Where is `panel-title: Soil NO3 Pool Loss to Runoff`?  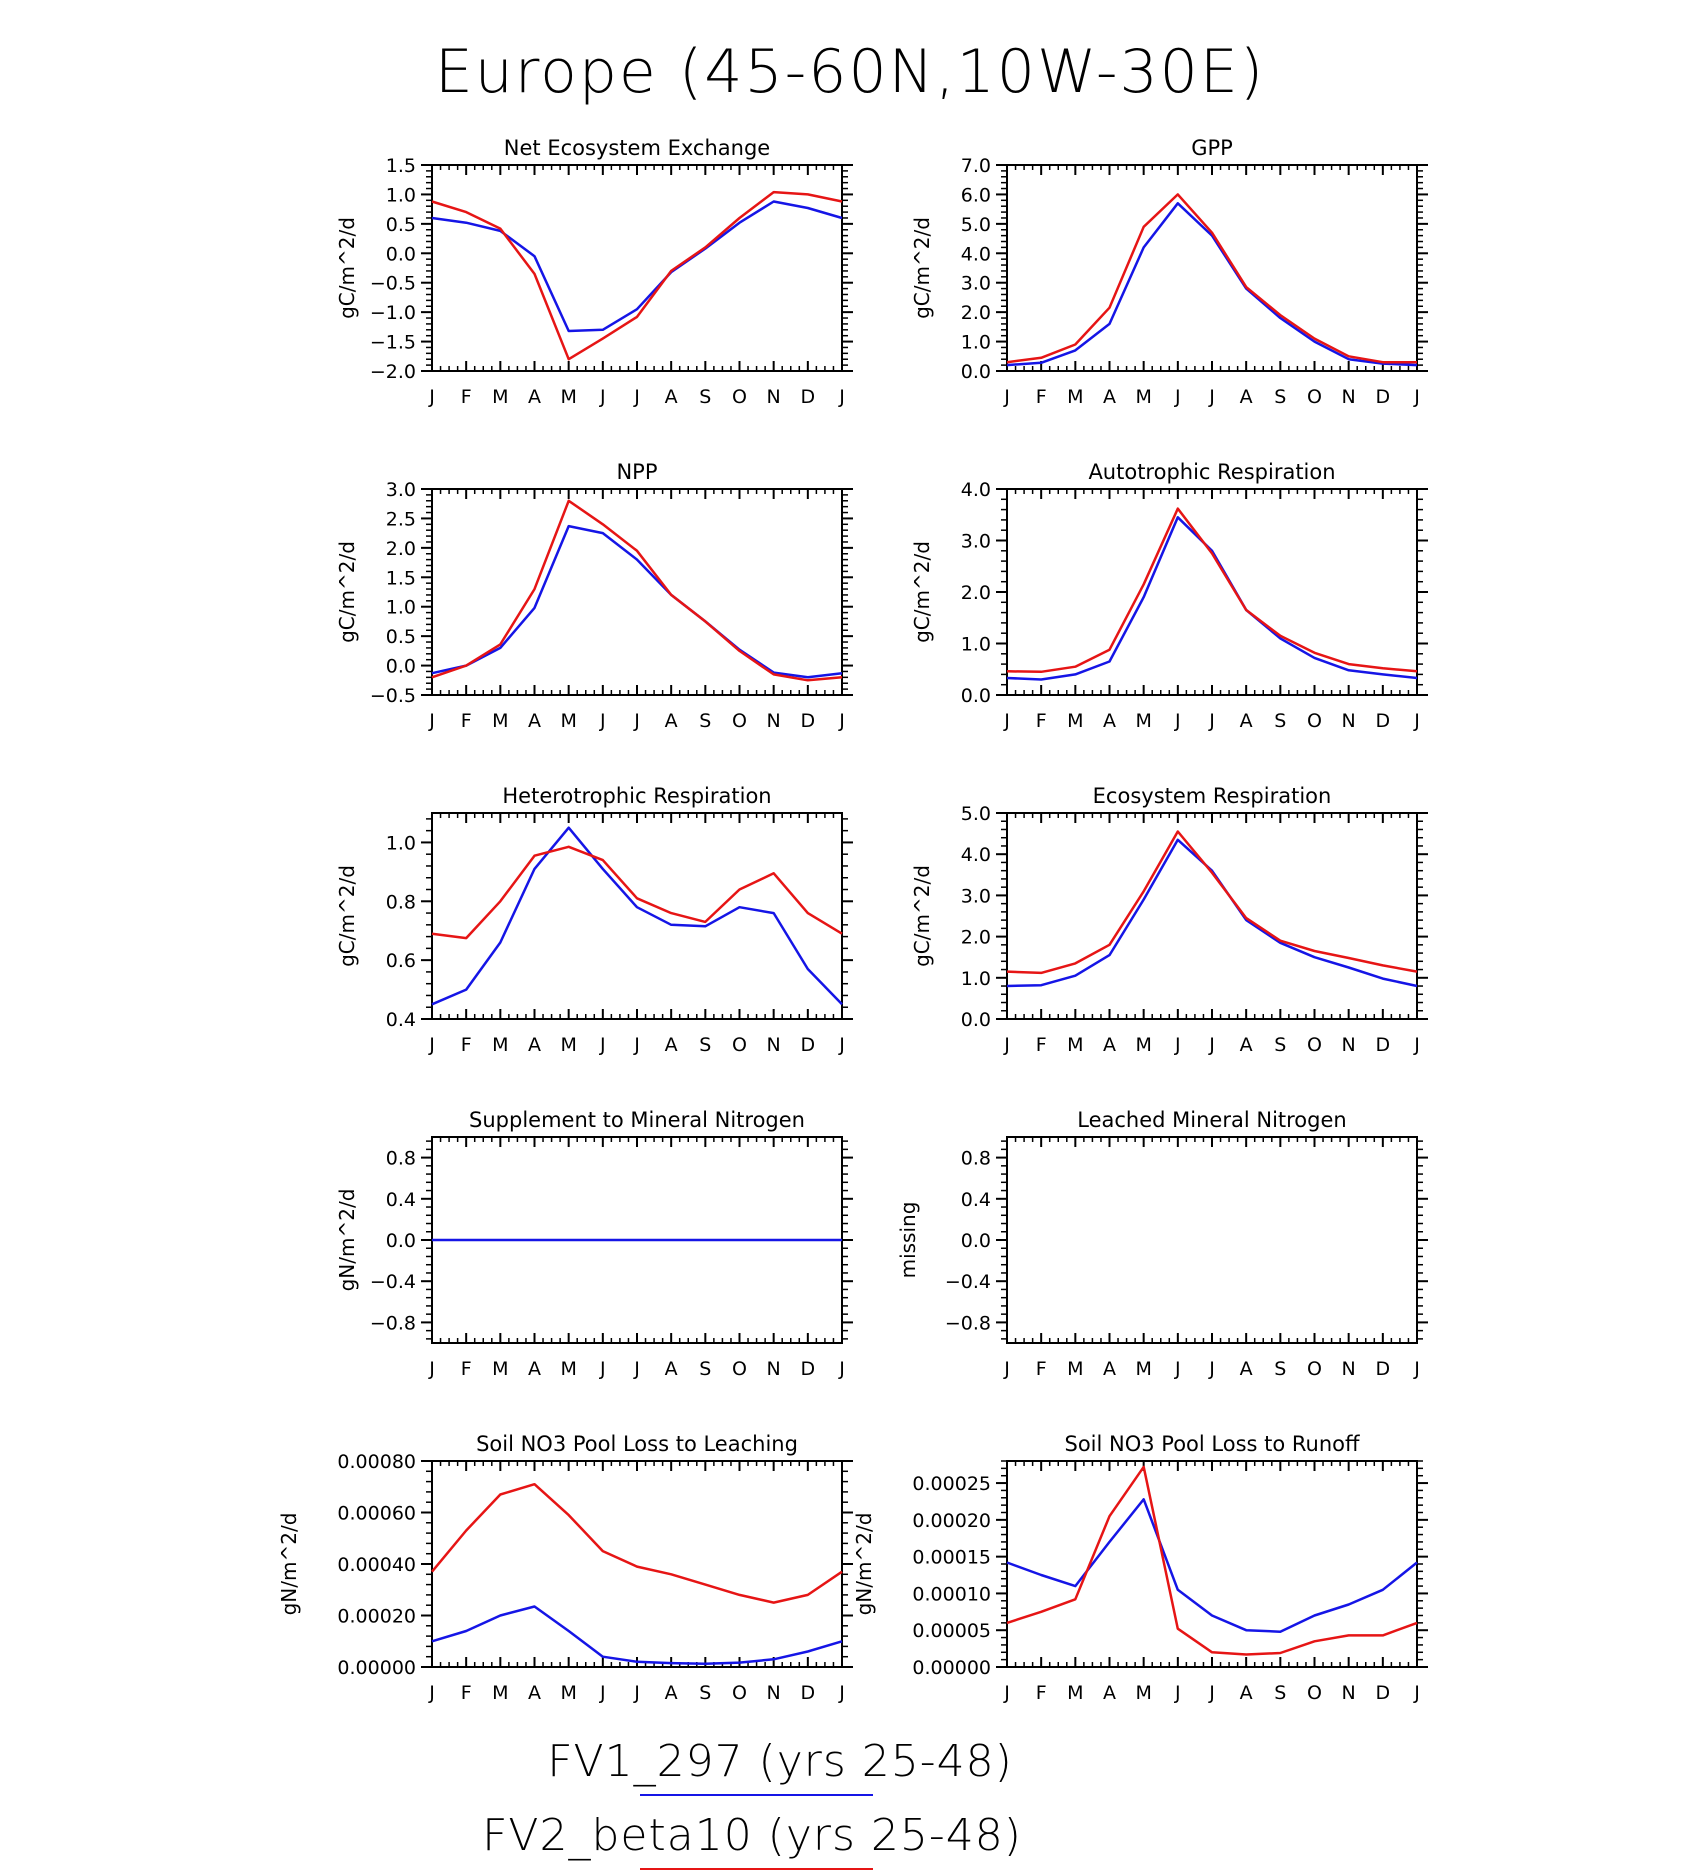
panel-title: Soil NO3 Pool Loss to Runoff is located at coordinates (1213, 1444).